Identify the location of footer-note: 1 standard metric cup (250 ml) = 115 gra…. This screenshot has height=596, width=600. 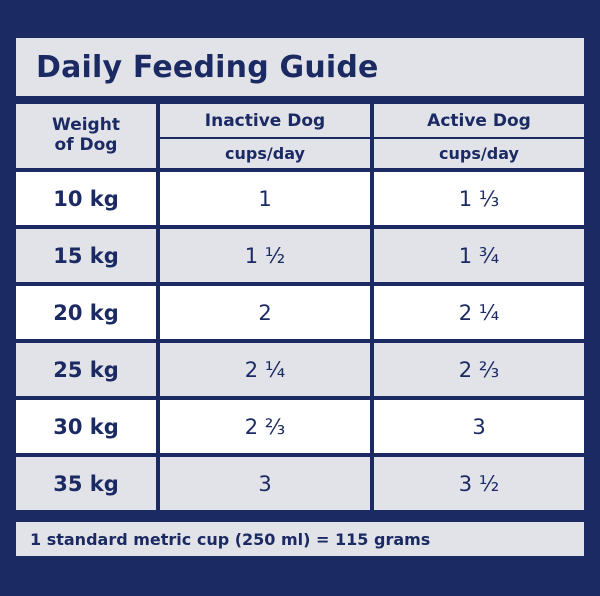
(300, 539).